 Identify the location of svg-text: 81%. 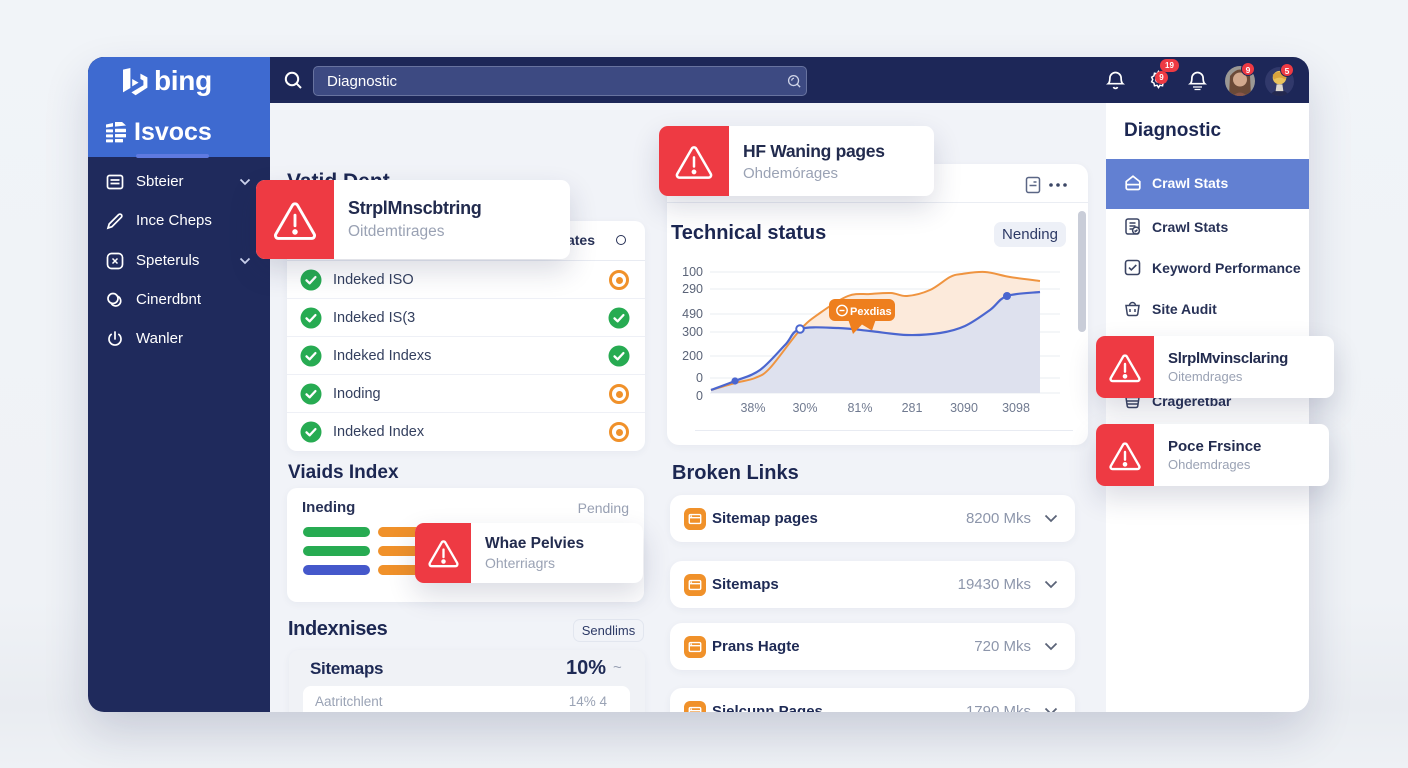
(859, 408).